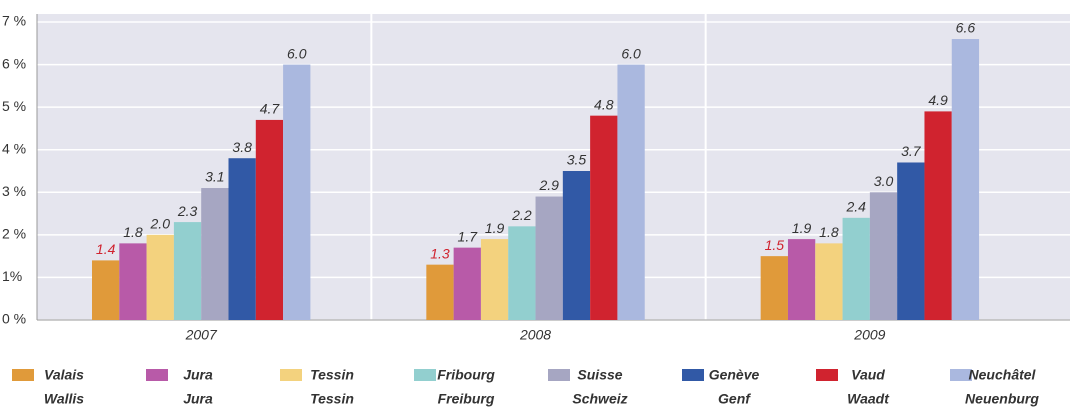  What do you see at coordinates (599, 399) in the screenshot?
I see `legend-label: Schweiz` at bounding box center [599, 399].